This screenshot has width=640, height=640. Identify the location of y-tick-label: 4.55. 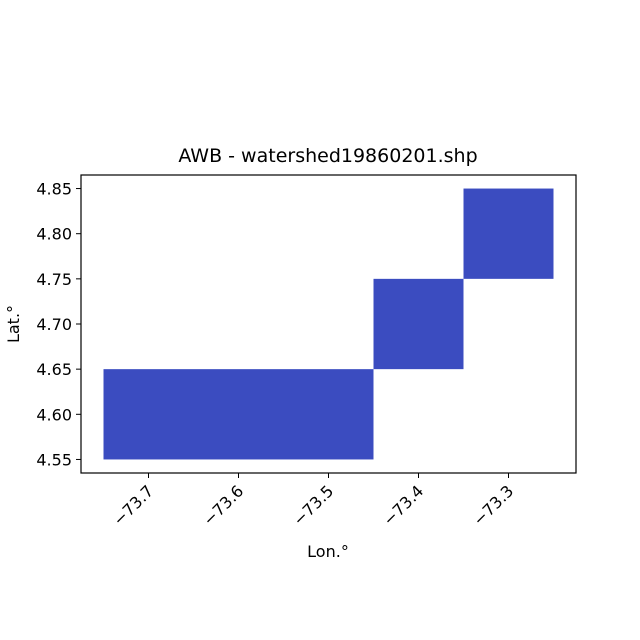
(54, 459).